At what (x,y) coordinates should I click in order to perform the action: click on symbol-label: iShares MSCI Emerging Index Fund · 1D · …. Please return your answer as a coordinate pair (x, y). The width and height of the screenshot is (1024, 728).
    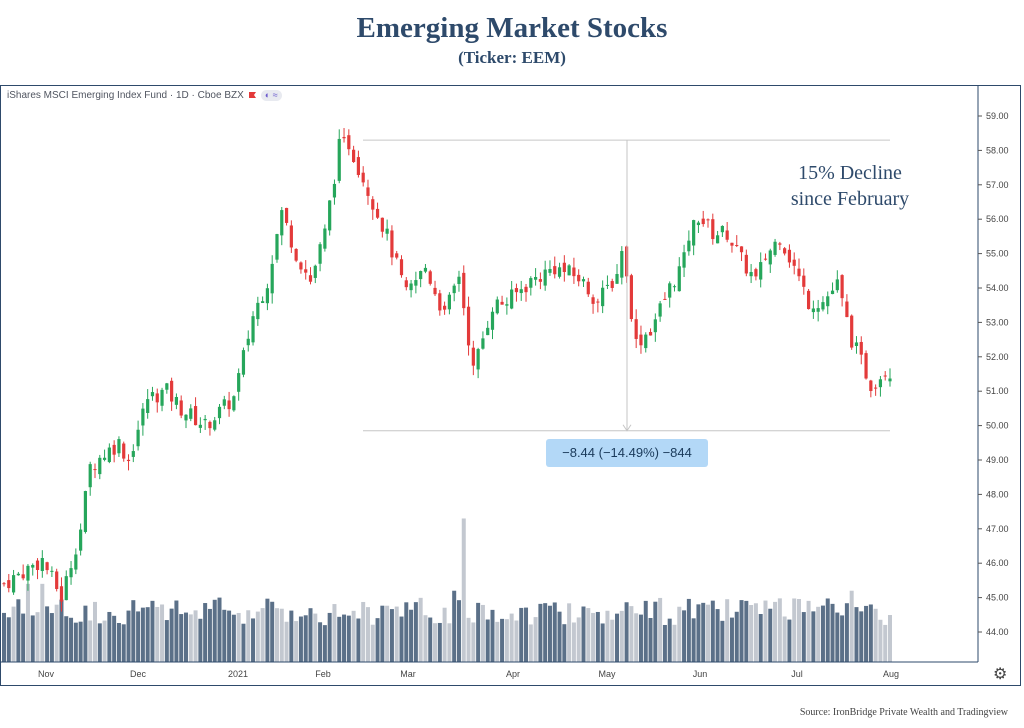
    Looking at the image, I should click on (125, 95).